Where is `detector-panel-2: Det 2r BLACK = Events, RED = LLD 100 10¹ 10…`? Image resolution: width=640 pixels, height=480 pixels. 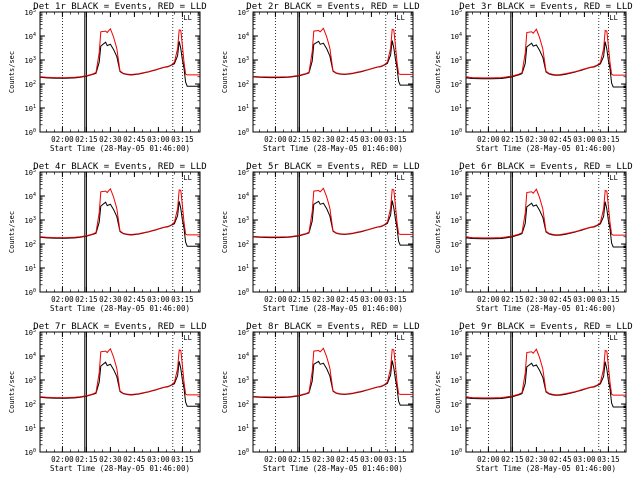
detector-panel-2: Det 2r BLACK = Events, RED = LLD 100 10¹ 10… is located at coordinates (320, 77).